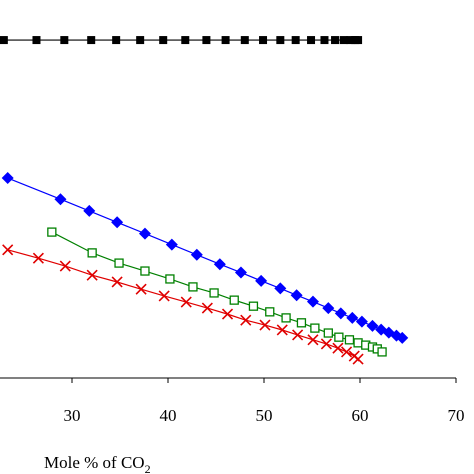  I want to click on x-tick-label: 60, so click(360, 415).